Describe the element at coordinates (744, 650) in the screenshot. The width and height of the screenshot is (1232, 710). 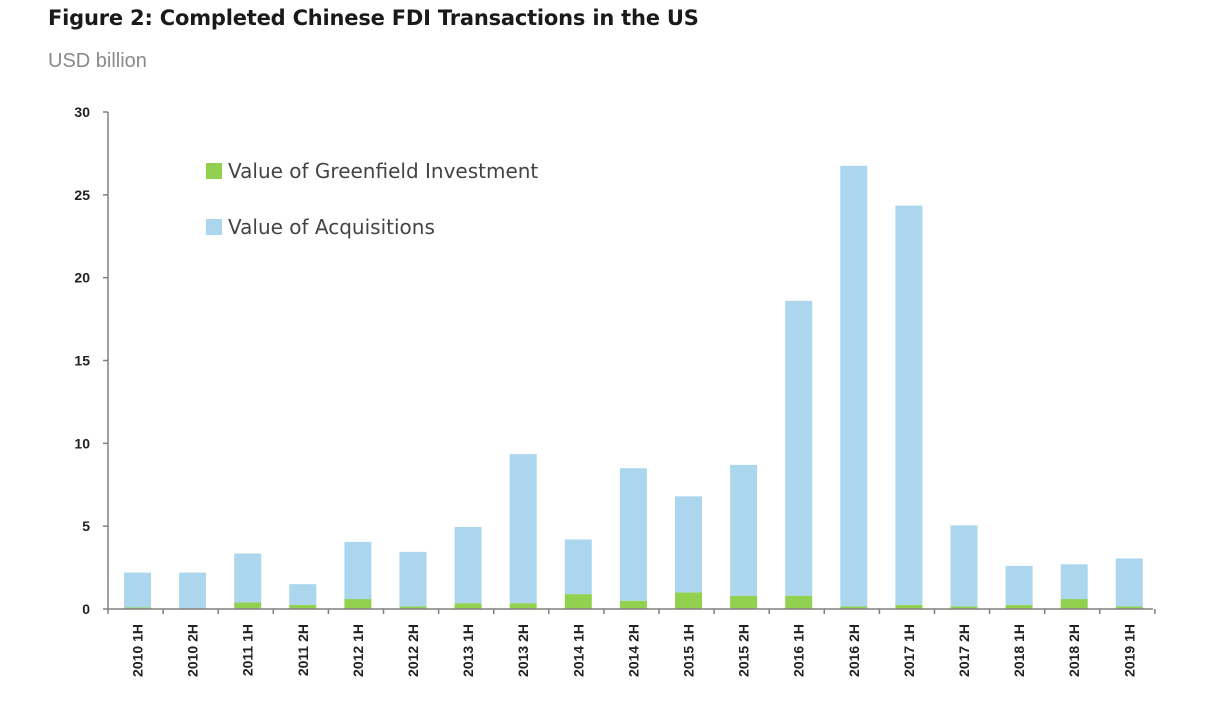
I see `x-tick-label: 2015 2H` at that location.